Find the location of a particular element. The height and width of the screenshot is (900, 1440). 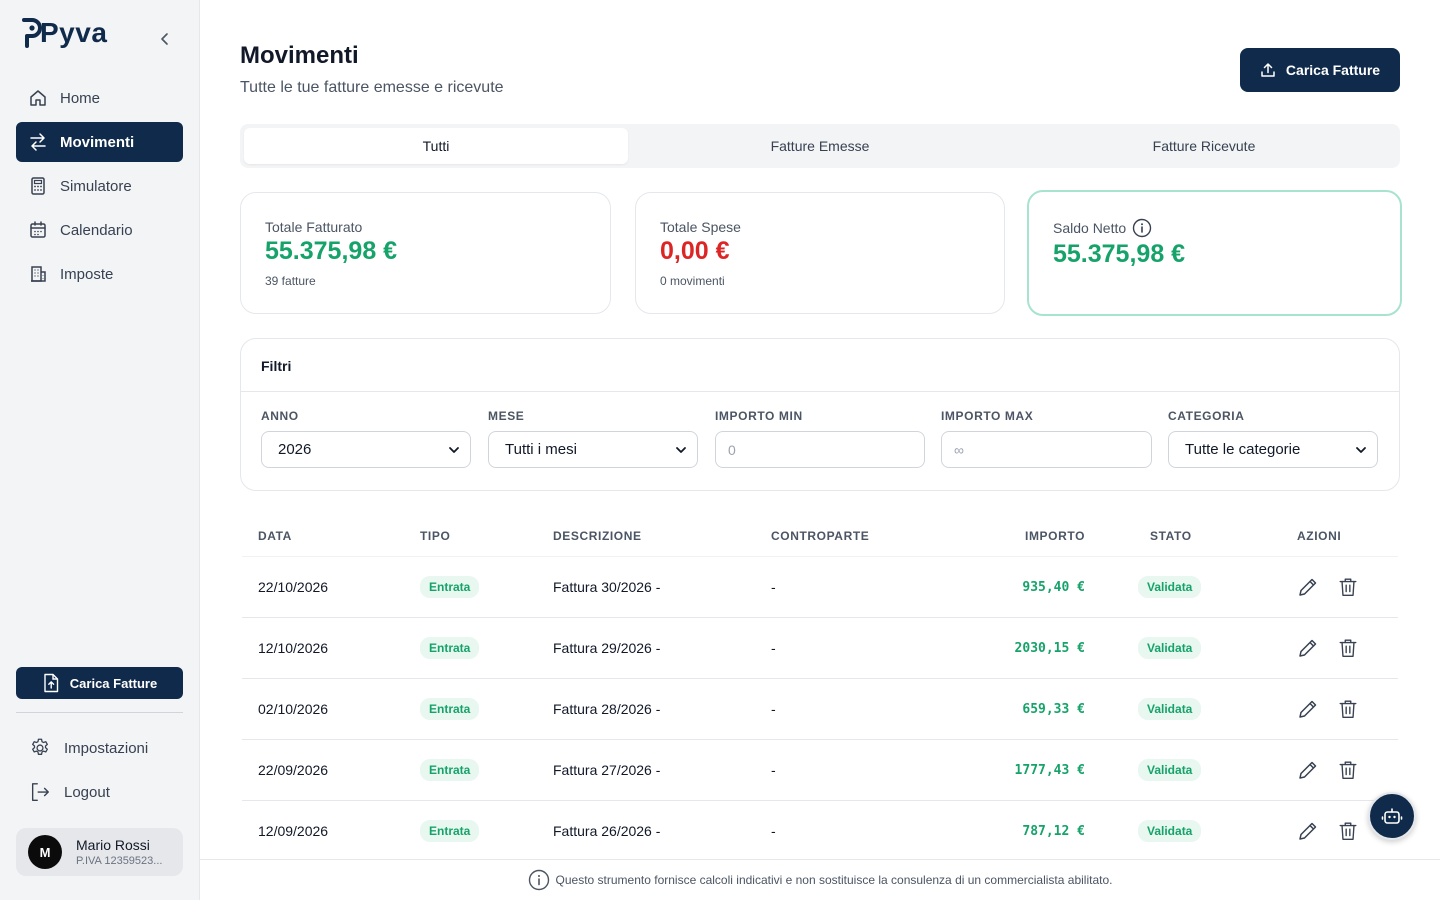

cell-data: 22/09/2026 is located at coordinates (293, 770).